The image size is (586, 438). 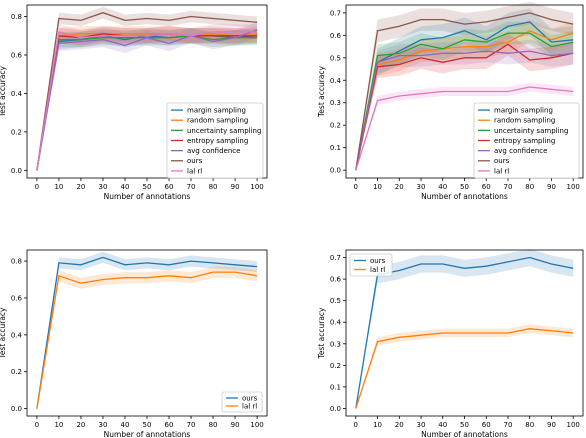 What do you see at coordinates (335, 13) in the screenshot?
I see `y-tick-label: 0.7` at bounding box center [335, 13].